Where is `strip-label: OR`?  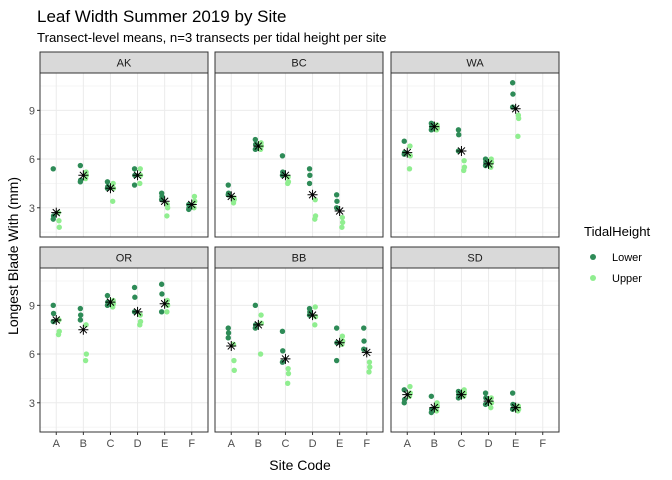
strip-label: OR is located at coordinates (124, 259).